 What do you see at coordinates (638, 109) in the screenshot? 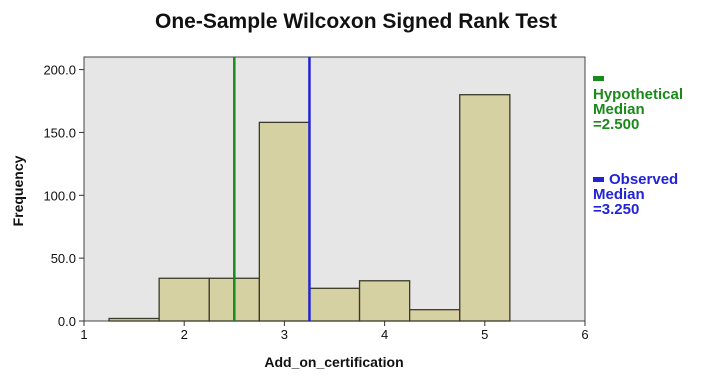
I see `legend-hypothetical-label: Hypothetical Median =2.500` at bounding box center [638, 109].